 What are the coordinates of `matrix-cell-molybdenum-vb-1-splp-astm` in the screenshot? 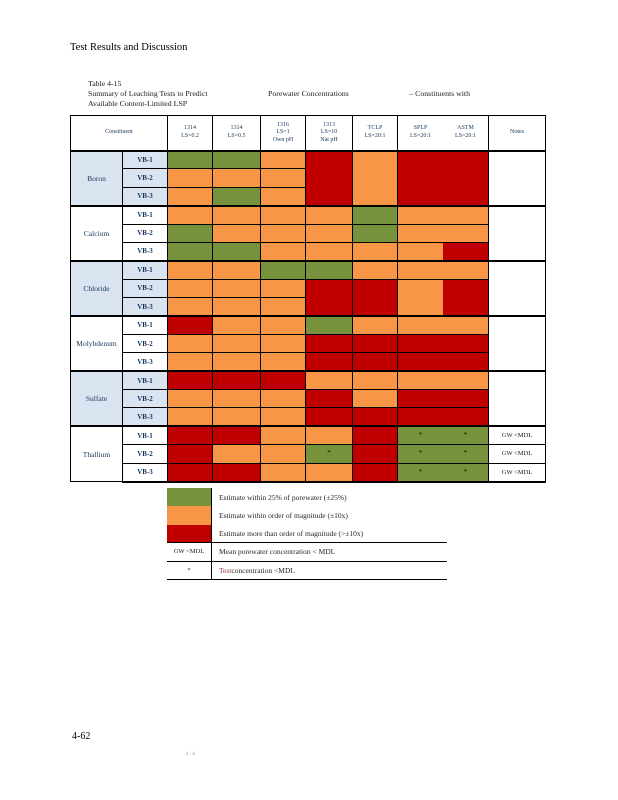 It's located at (443, 324).